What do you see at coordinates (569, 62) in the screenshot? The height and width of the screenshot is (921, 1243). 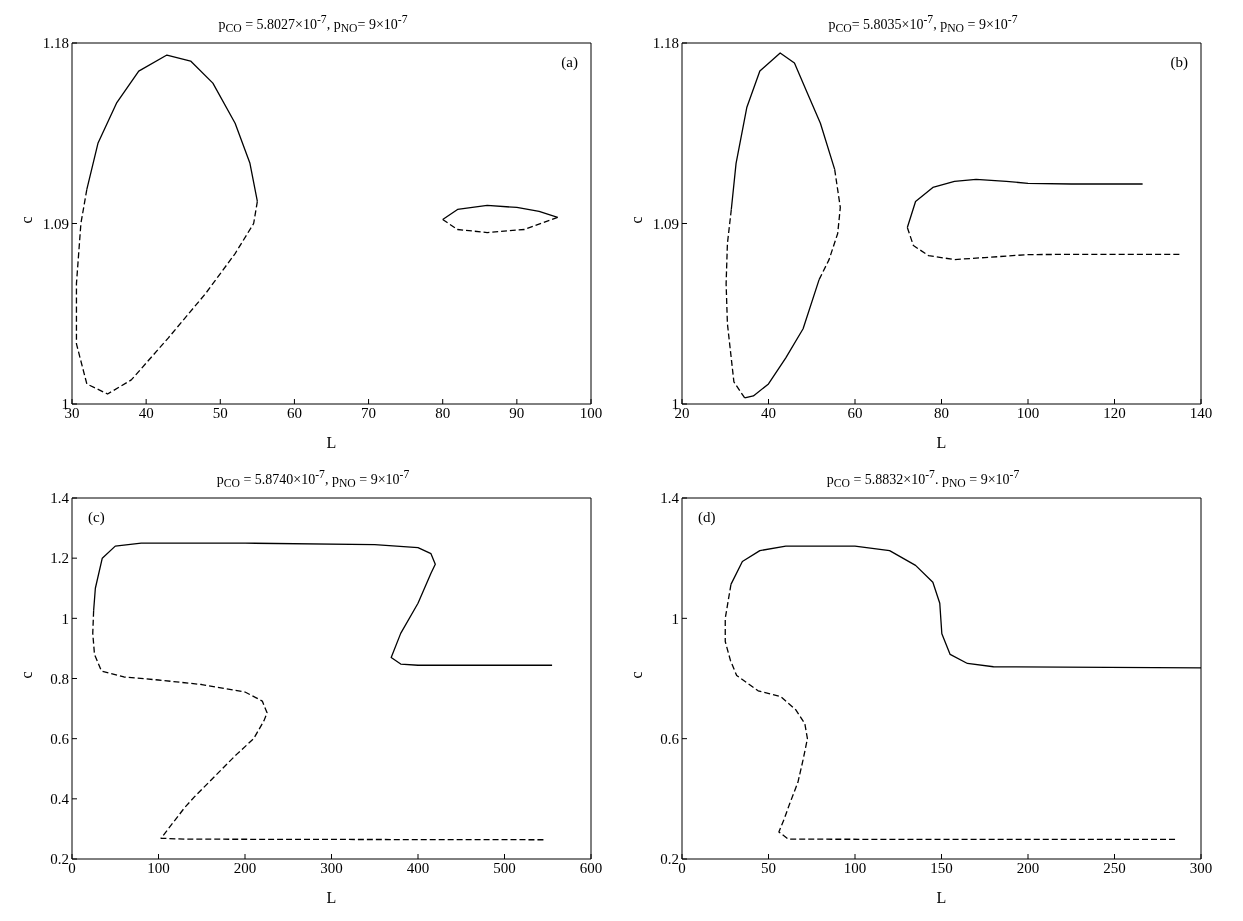 I see `annotation: (a)` at bounding box center [569, 62].